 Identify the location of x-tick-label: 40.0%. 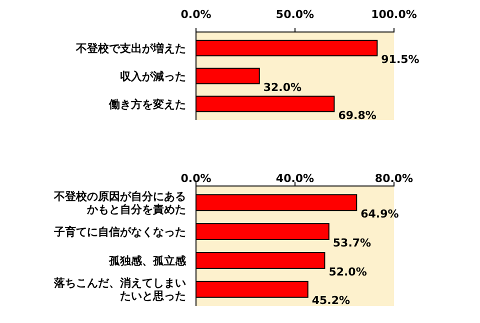
(295, 178).